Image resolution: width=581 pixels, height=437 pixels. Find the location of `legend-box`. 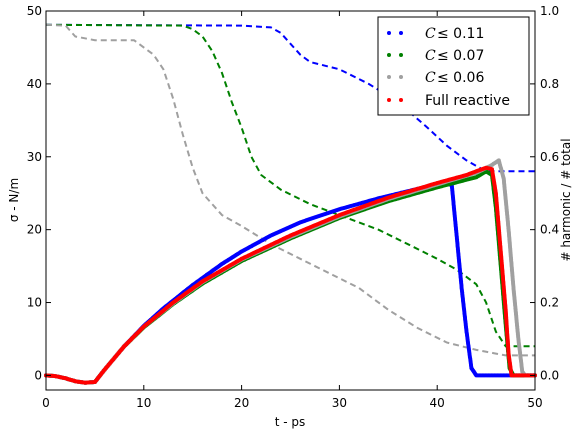

legend-box is located at coordinates (453, 66).